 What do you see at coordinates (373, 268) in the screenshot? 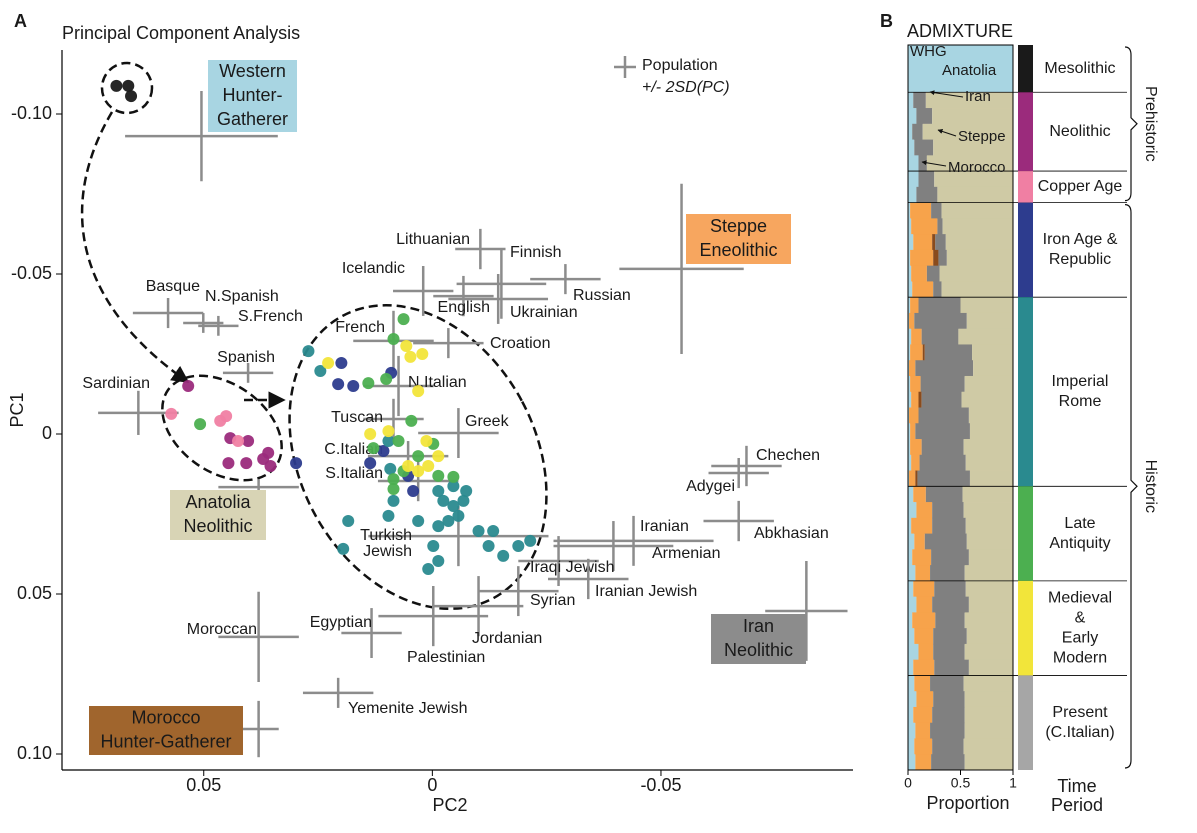
I see `population-label: Icelandic` at bounding box center [373, 268].